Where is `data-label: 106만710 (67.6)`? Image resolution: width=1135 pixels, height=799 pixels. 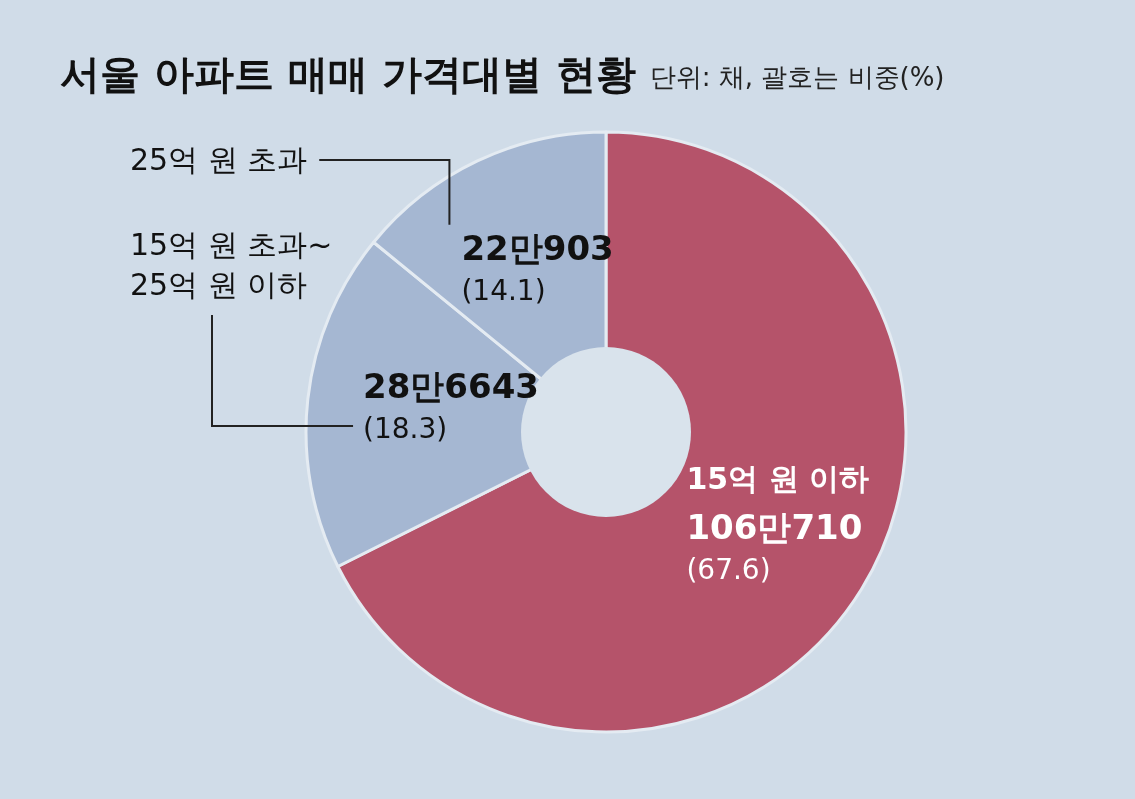 data-label: 106만710 (67.6) is located at coordinates (774, 546).